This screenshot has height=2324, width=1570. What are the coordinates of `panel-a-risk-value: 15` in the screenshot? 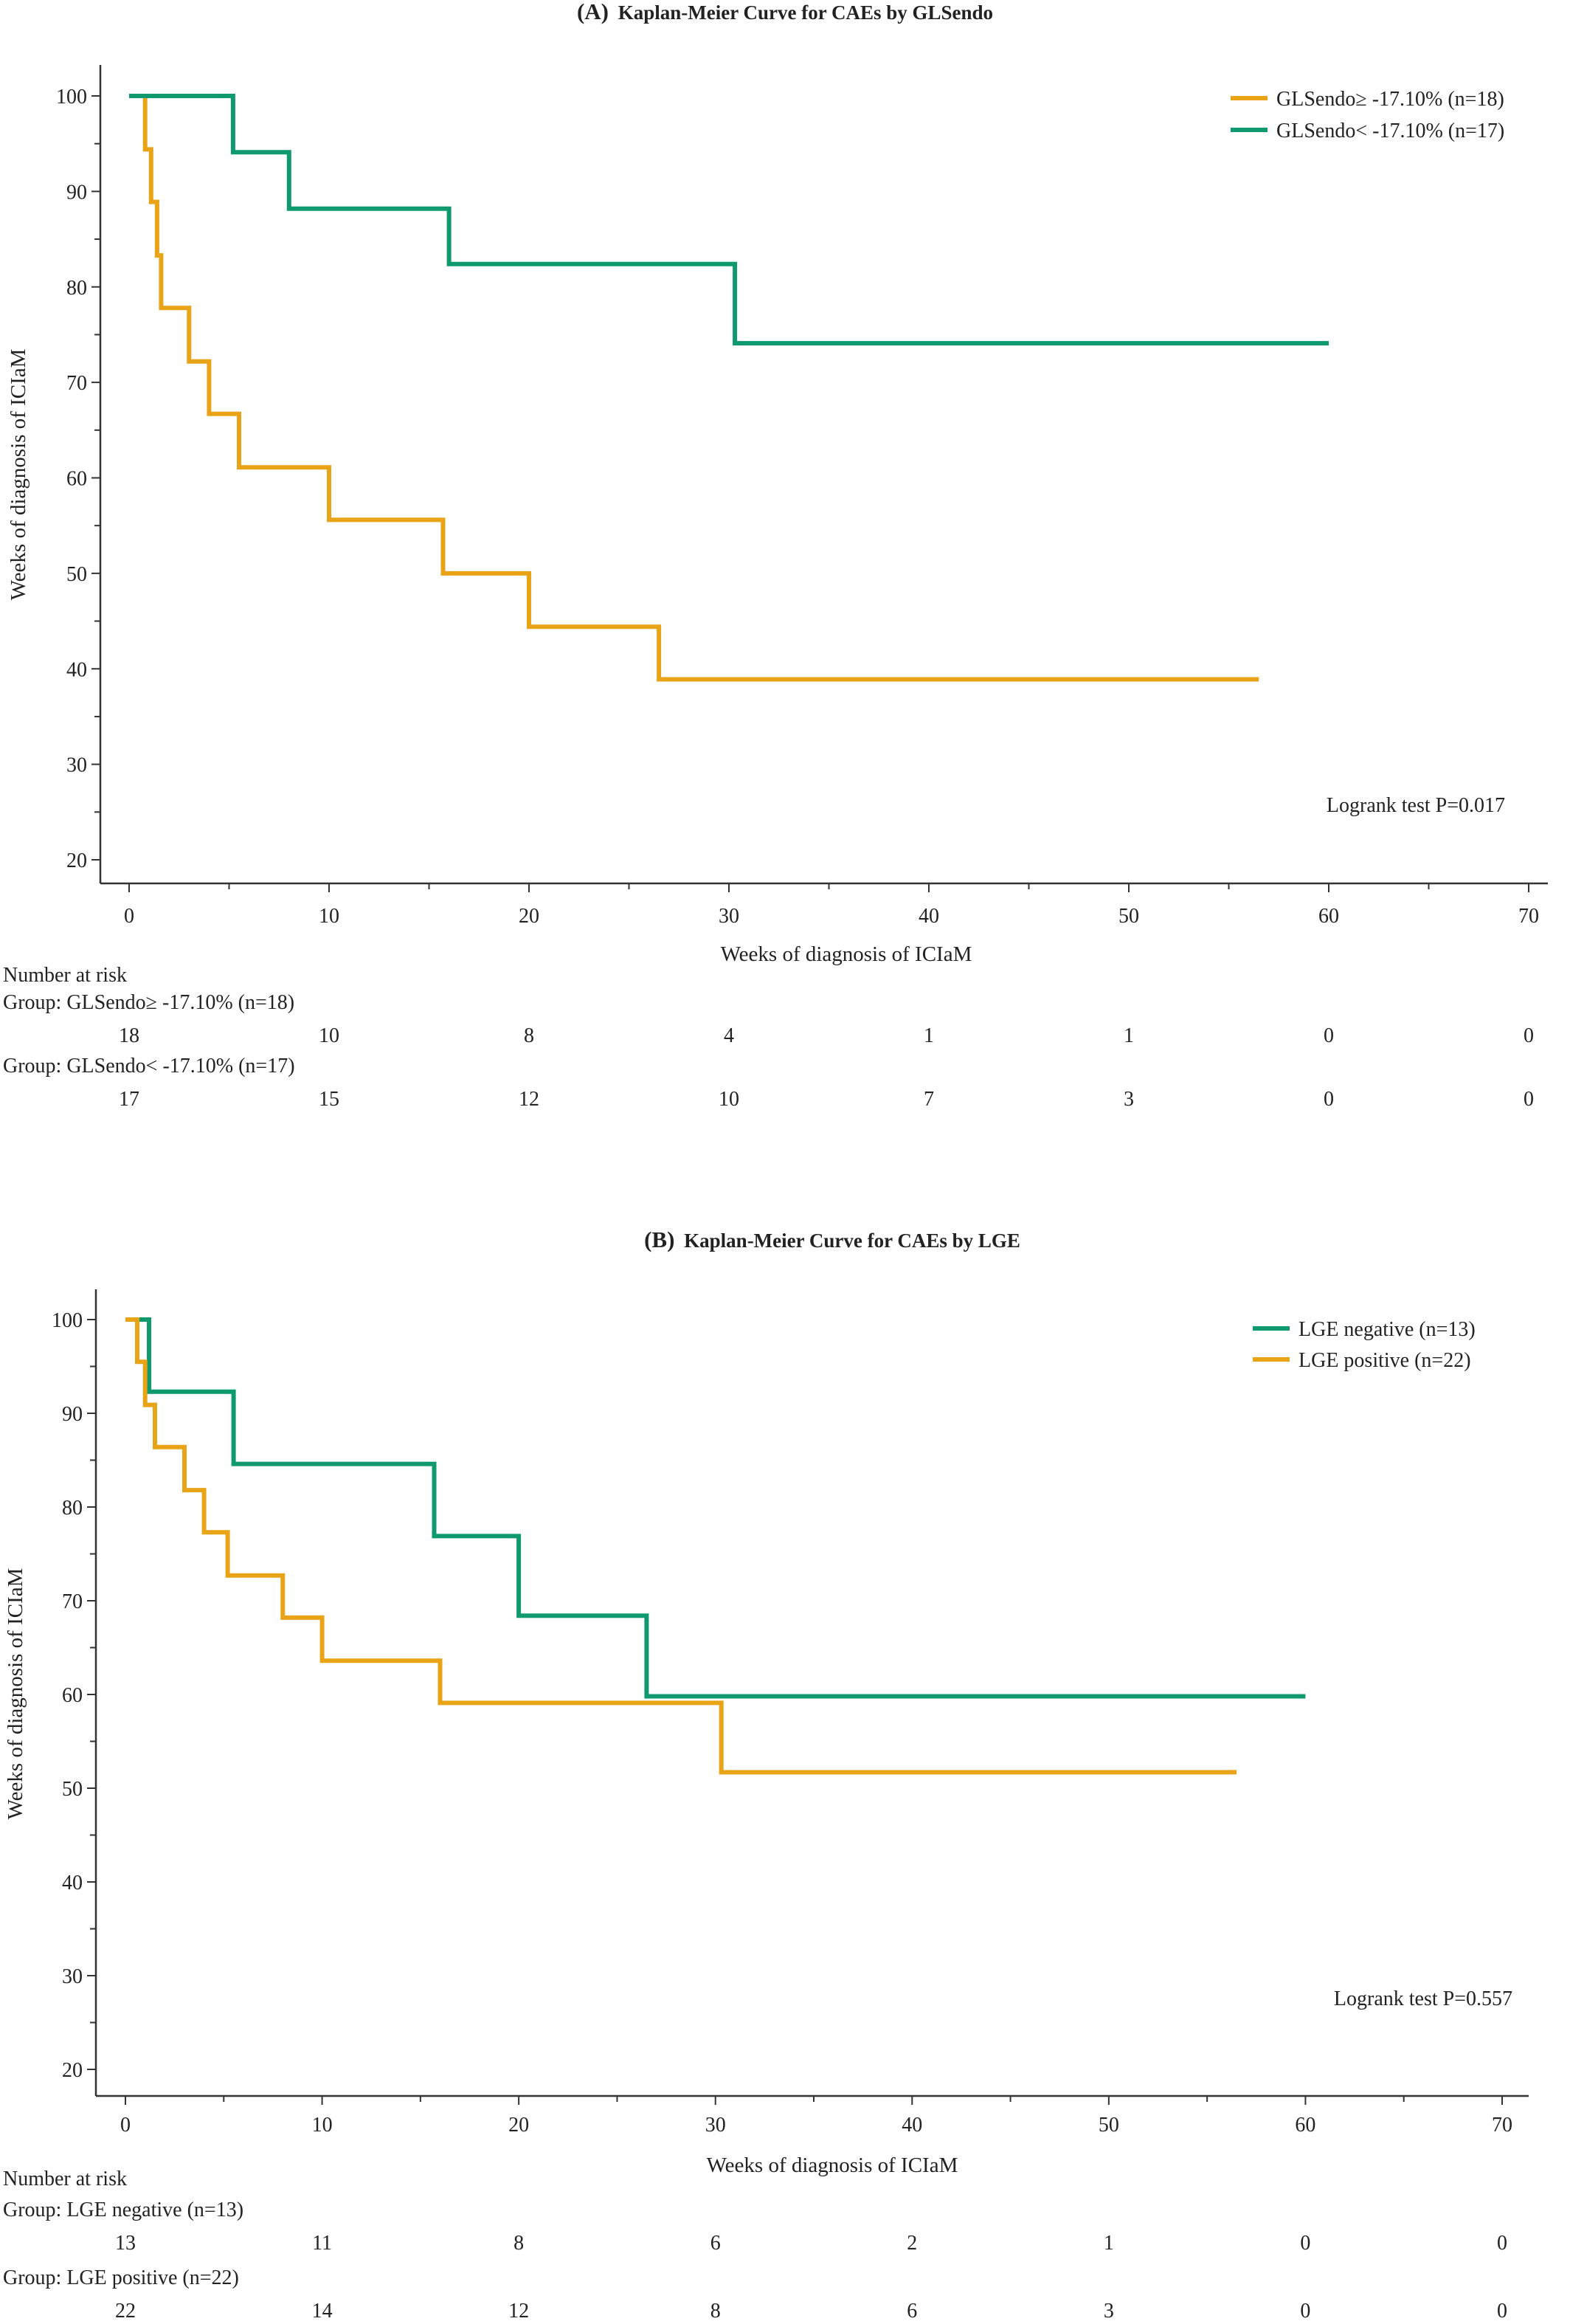 It's located at (329, 1099).